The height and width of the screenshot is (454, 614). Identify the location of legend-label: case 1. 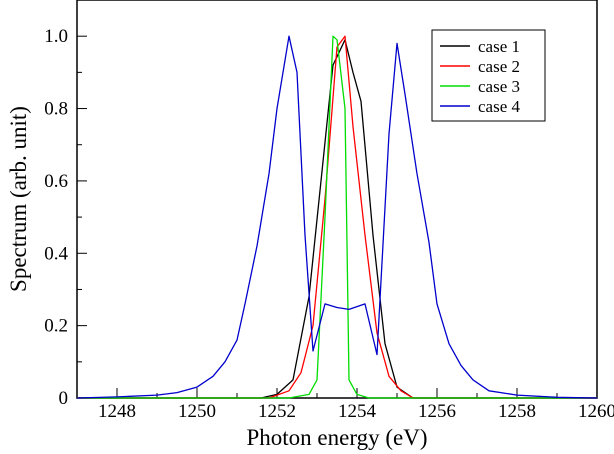
(499, 46).